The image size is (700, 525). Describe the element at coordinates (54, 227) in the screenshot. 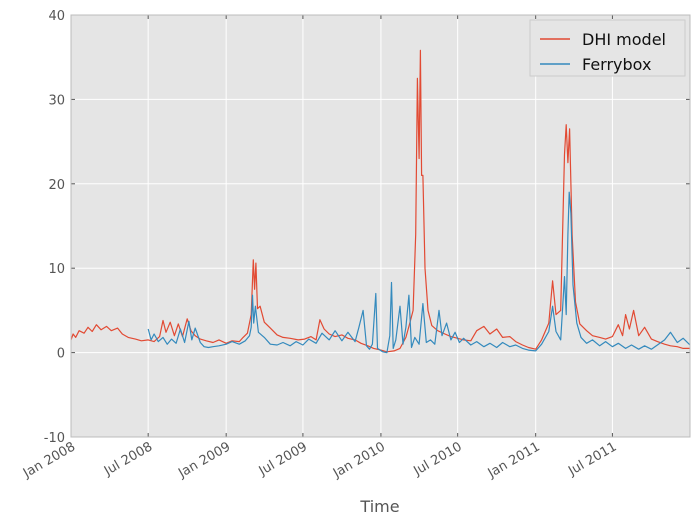

I see `y-tick-labels: -10 0 10 20 30 40` at that location.